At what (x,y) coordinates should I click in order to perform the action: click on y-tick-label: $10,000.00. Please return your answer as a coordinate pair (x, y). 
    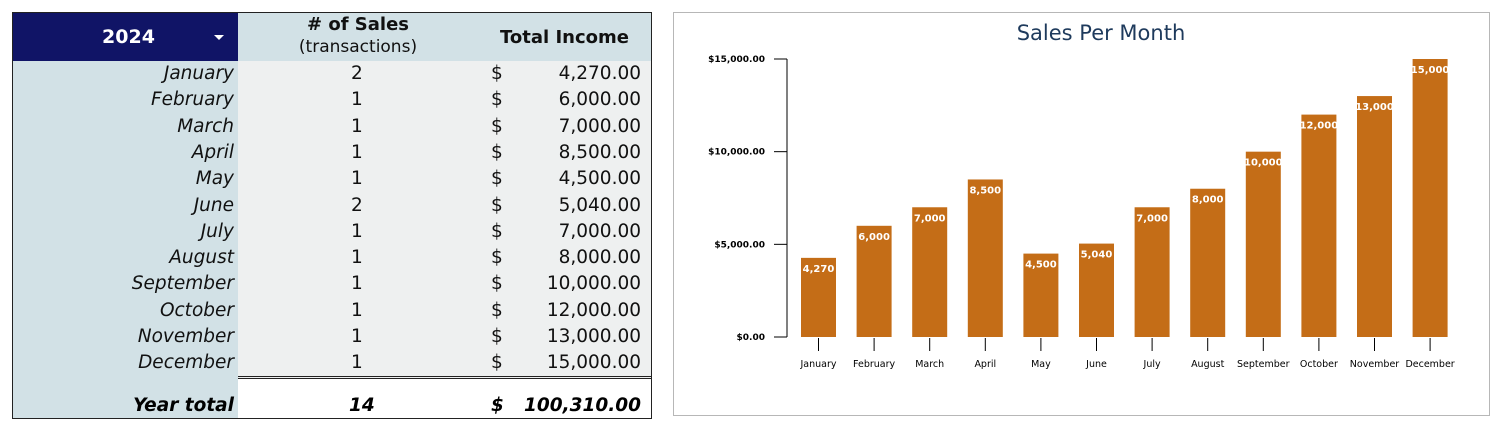
    Looking at the image, I should click on (736, 153).